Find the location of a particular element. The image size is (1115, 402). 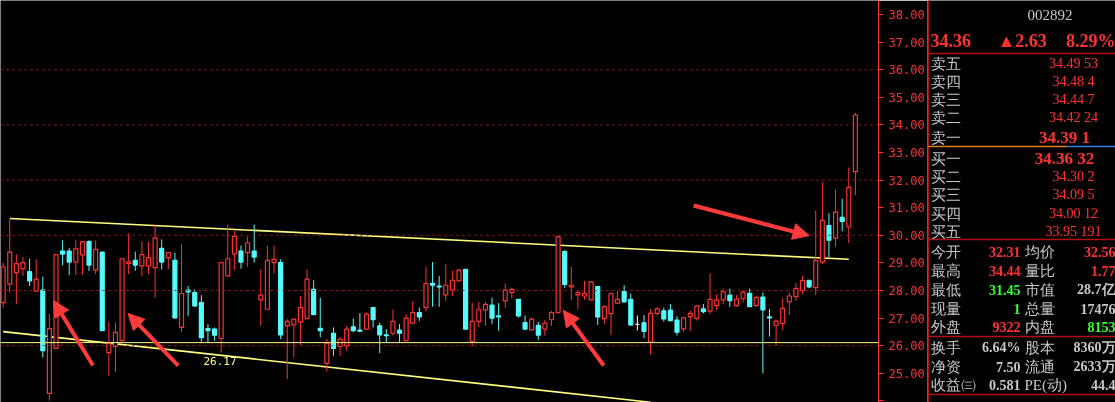

text: 34.42 24 is located at coordinates (1073, 117).